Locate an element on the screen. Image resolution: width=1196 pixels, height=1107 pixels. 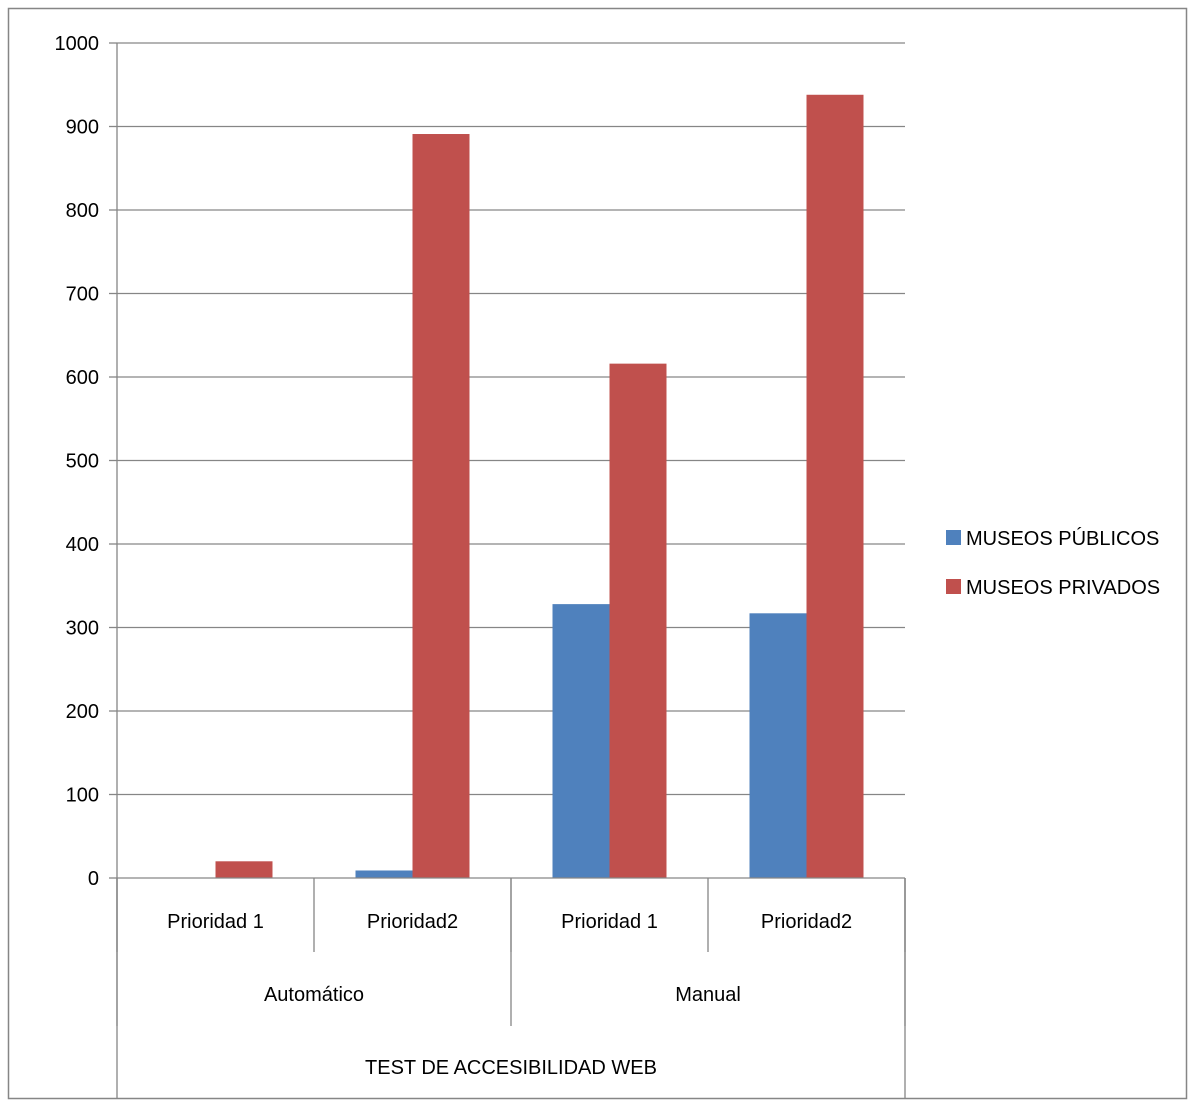
y-tick-label: 800 is located at coordinates (82, 211).